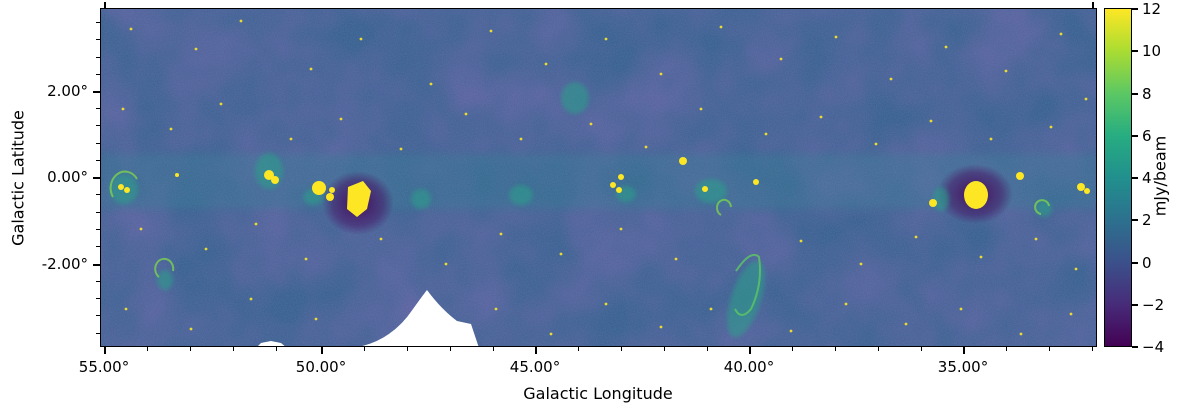  What do you see at coordinates (963, 367) in the screenshot?
I see `x-tick-label: 35.00°` at bounding box center [963, 367].